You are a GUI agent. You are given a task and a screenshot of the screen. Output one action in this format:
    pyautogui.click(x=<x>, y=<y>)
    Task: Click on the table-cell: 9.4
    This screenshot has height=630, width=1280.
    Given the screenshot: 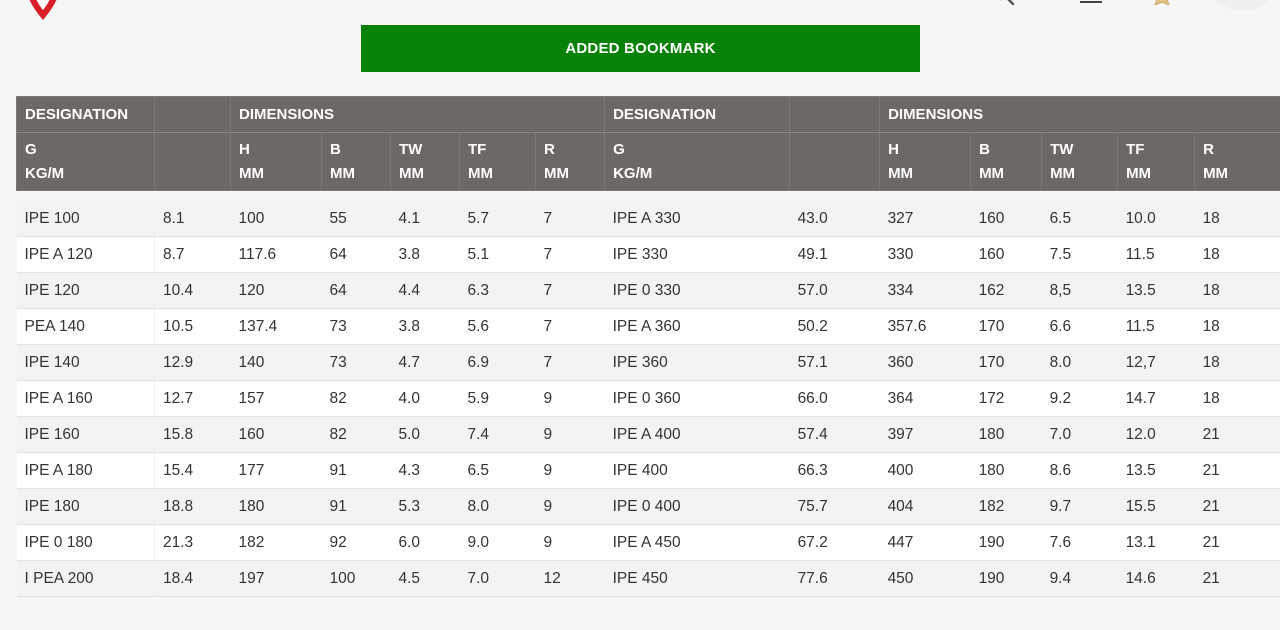 What is the action you would take?
    pyautogui.click(x=1079, y=578)
    